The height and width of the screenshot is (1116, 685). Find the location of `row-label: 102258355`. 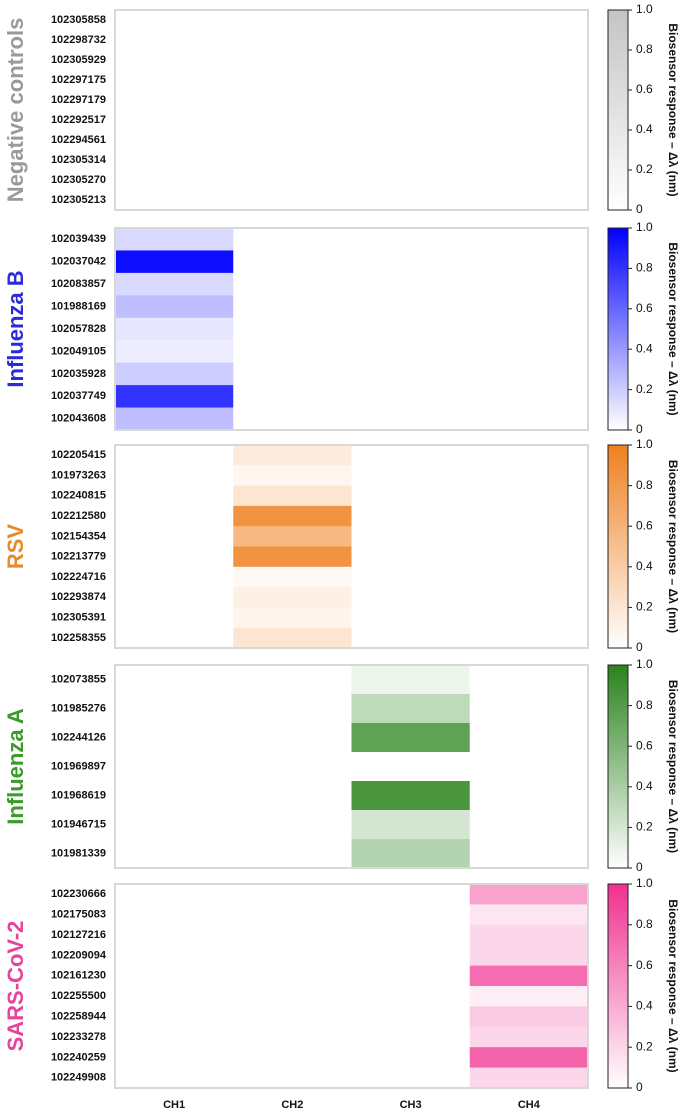

row-label: 102258355 is located at coordinates (78, 638).